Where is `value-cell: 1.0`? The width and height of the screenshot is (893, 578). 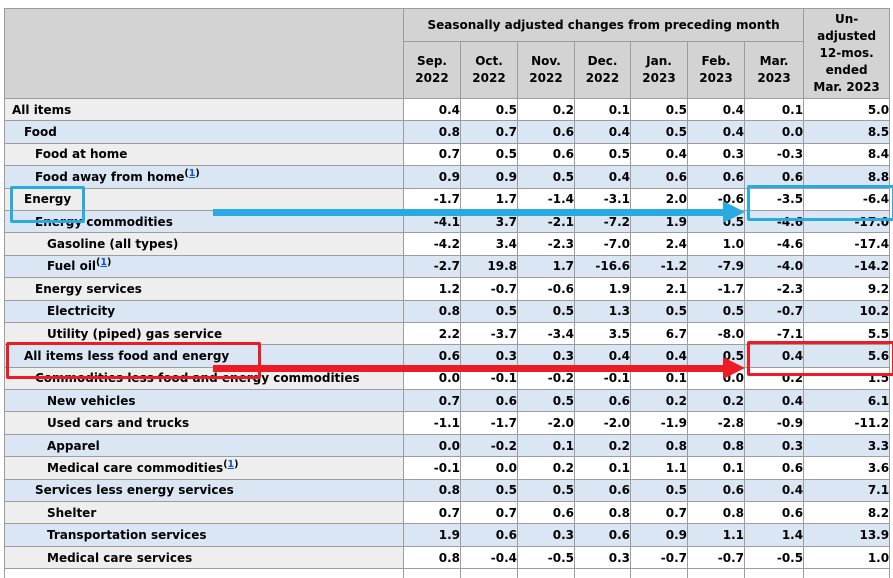 value-cell: 1.0 is located at coordinates (716, 244).